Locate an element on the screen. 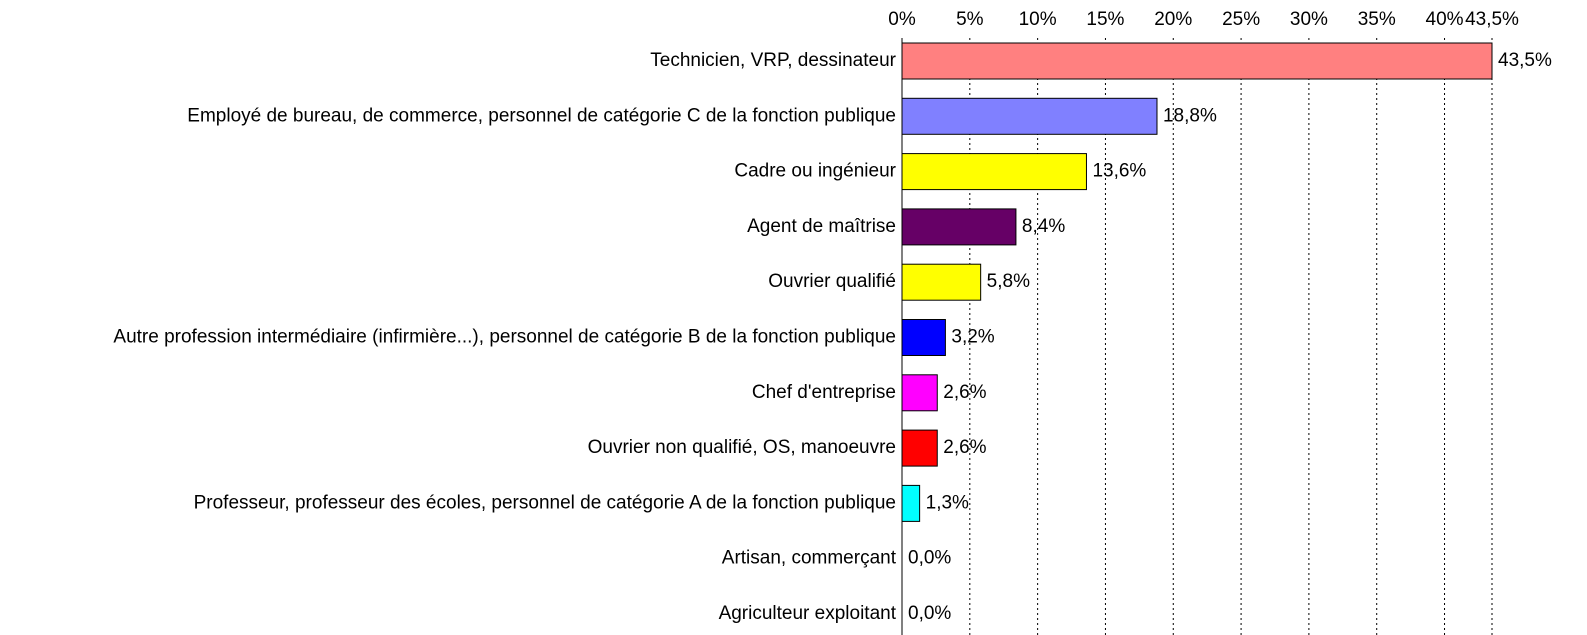  x-tick-label: 5% is located at coordinates (970, 19).